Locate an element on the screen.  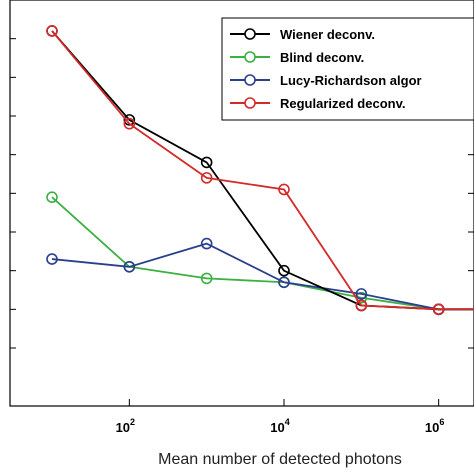
x-tick-label: 10⁴ is located at coordinates (279, 426).